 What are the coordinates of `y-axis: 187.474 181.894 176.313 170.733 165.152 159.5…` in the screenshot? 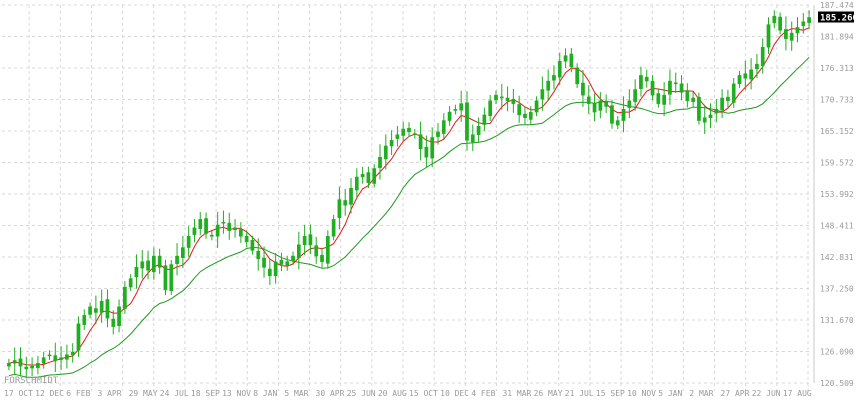 It's located at (833, 194).